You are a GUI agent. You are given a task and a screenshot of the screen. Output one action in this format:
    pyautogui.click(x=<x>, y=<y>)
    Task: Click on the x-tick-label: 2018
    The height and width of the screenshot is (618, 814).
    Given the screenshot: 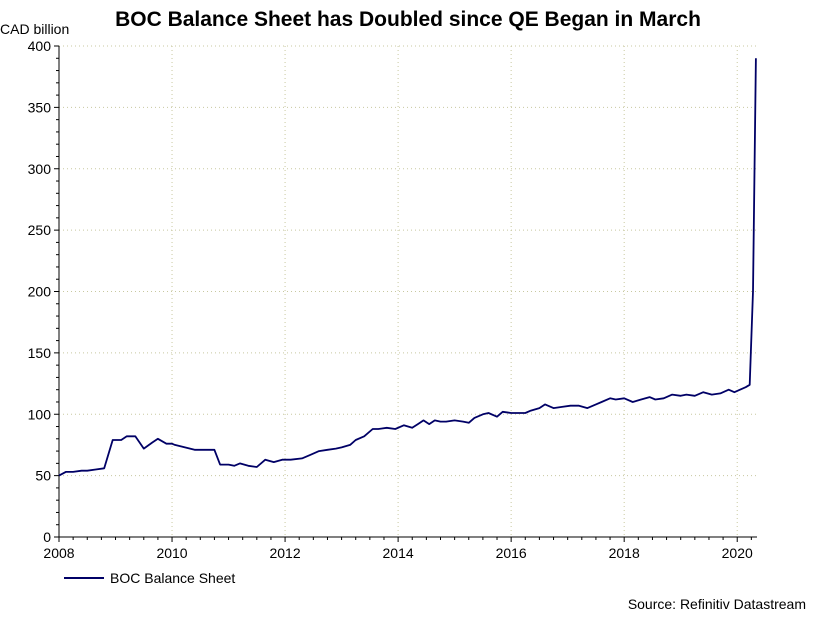 What is the action you would take?
    pyautogui.click(x=624, y=553)
    